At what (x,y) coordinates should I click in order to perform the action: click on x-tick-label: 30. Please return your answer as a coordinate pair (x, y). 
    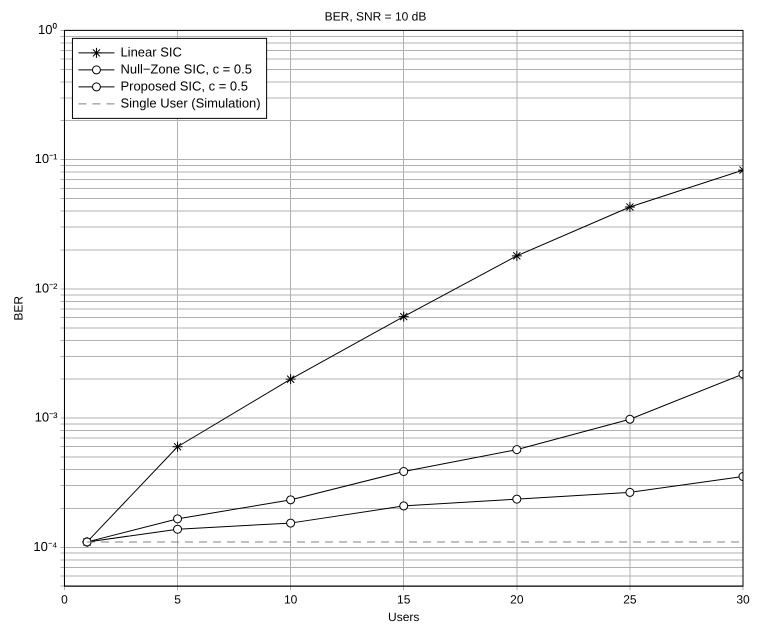
    Looking at the image, I should click on (743, 599).